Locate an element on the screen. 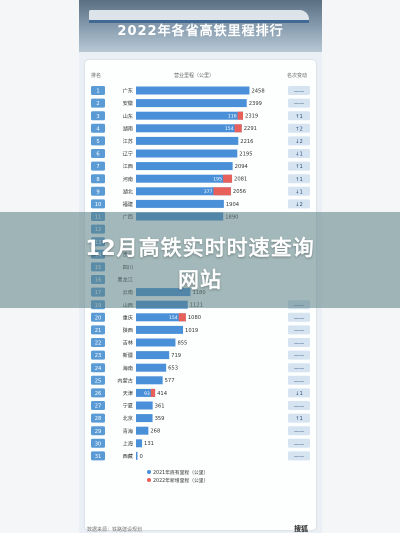  value-label: 361 is located at coordinates (160, 406).